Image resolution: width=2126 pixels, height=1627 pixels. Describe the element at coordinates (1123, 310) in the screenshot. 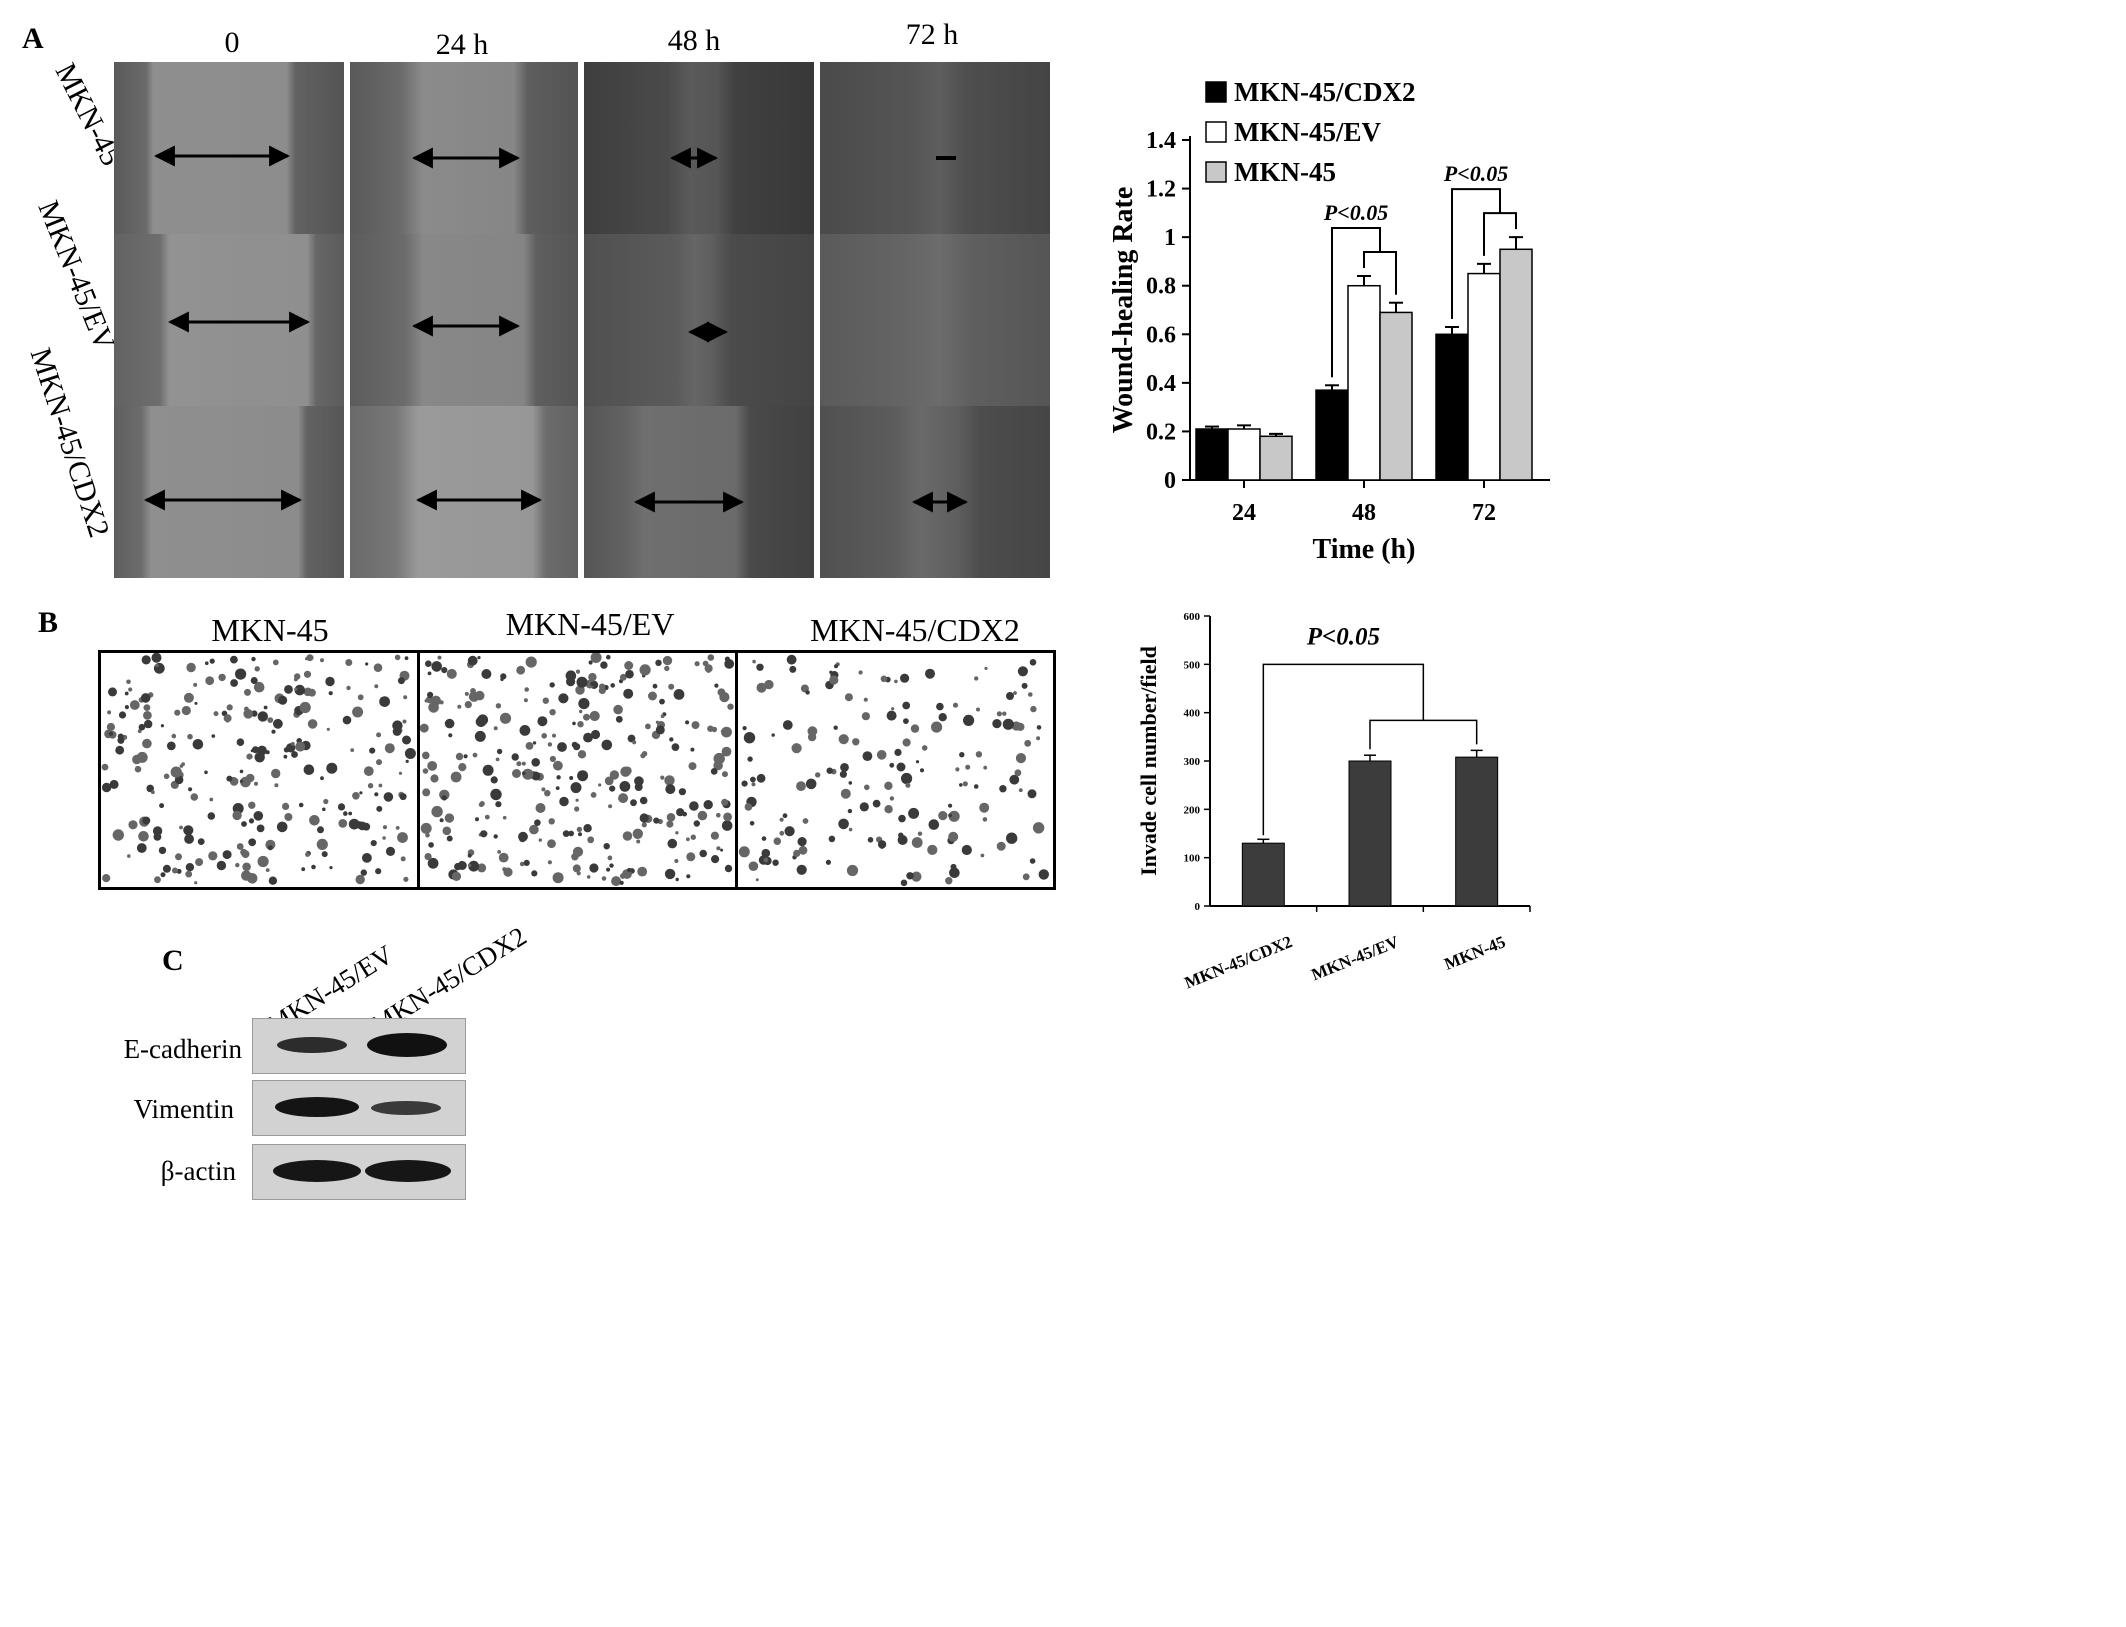

I see `y-axis-label: Wound-healing Rate` at that location.